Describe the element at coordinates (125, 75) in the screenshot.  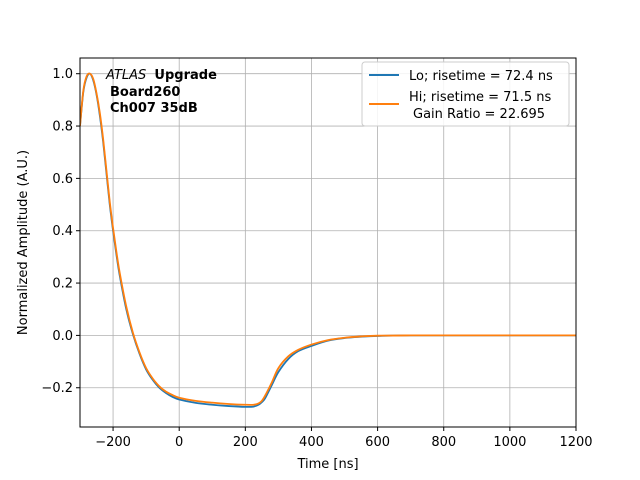
I see `atlas-label: ATLAS` at that location.